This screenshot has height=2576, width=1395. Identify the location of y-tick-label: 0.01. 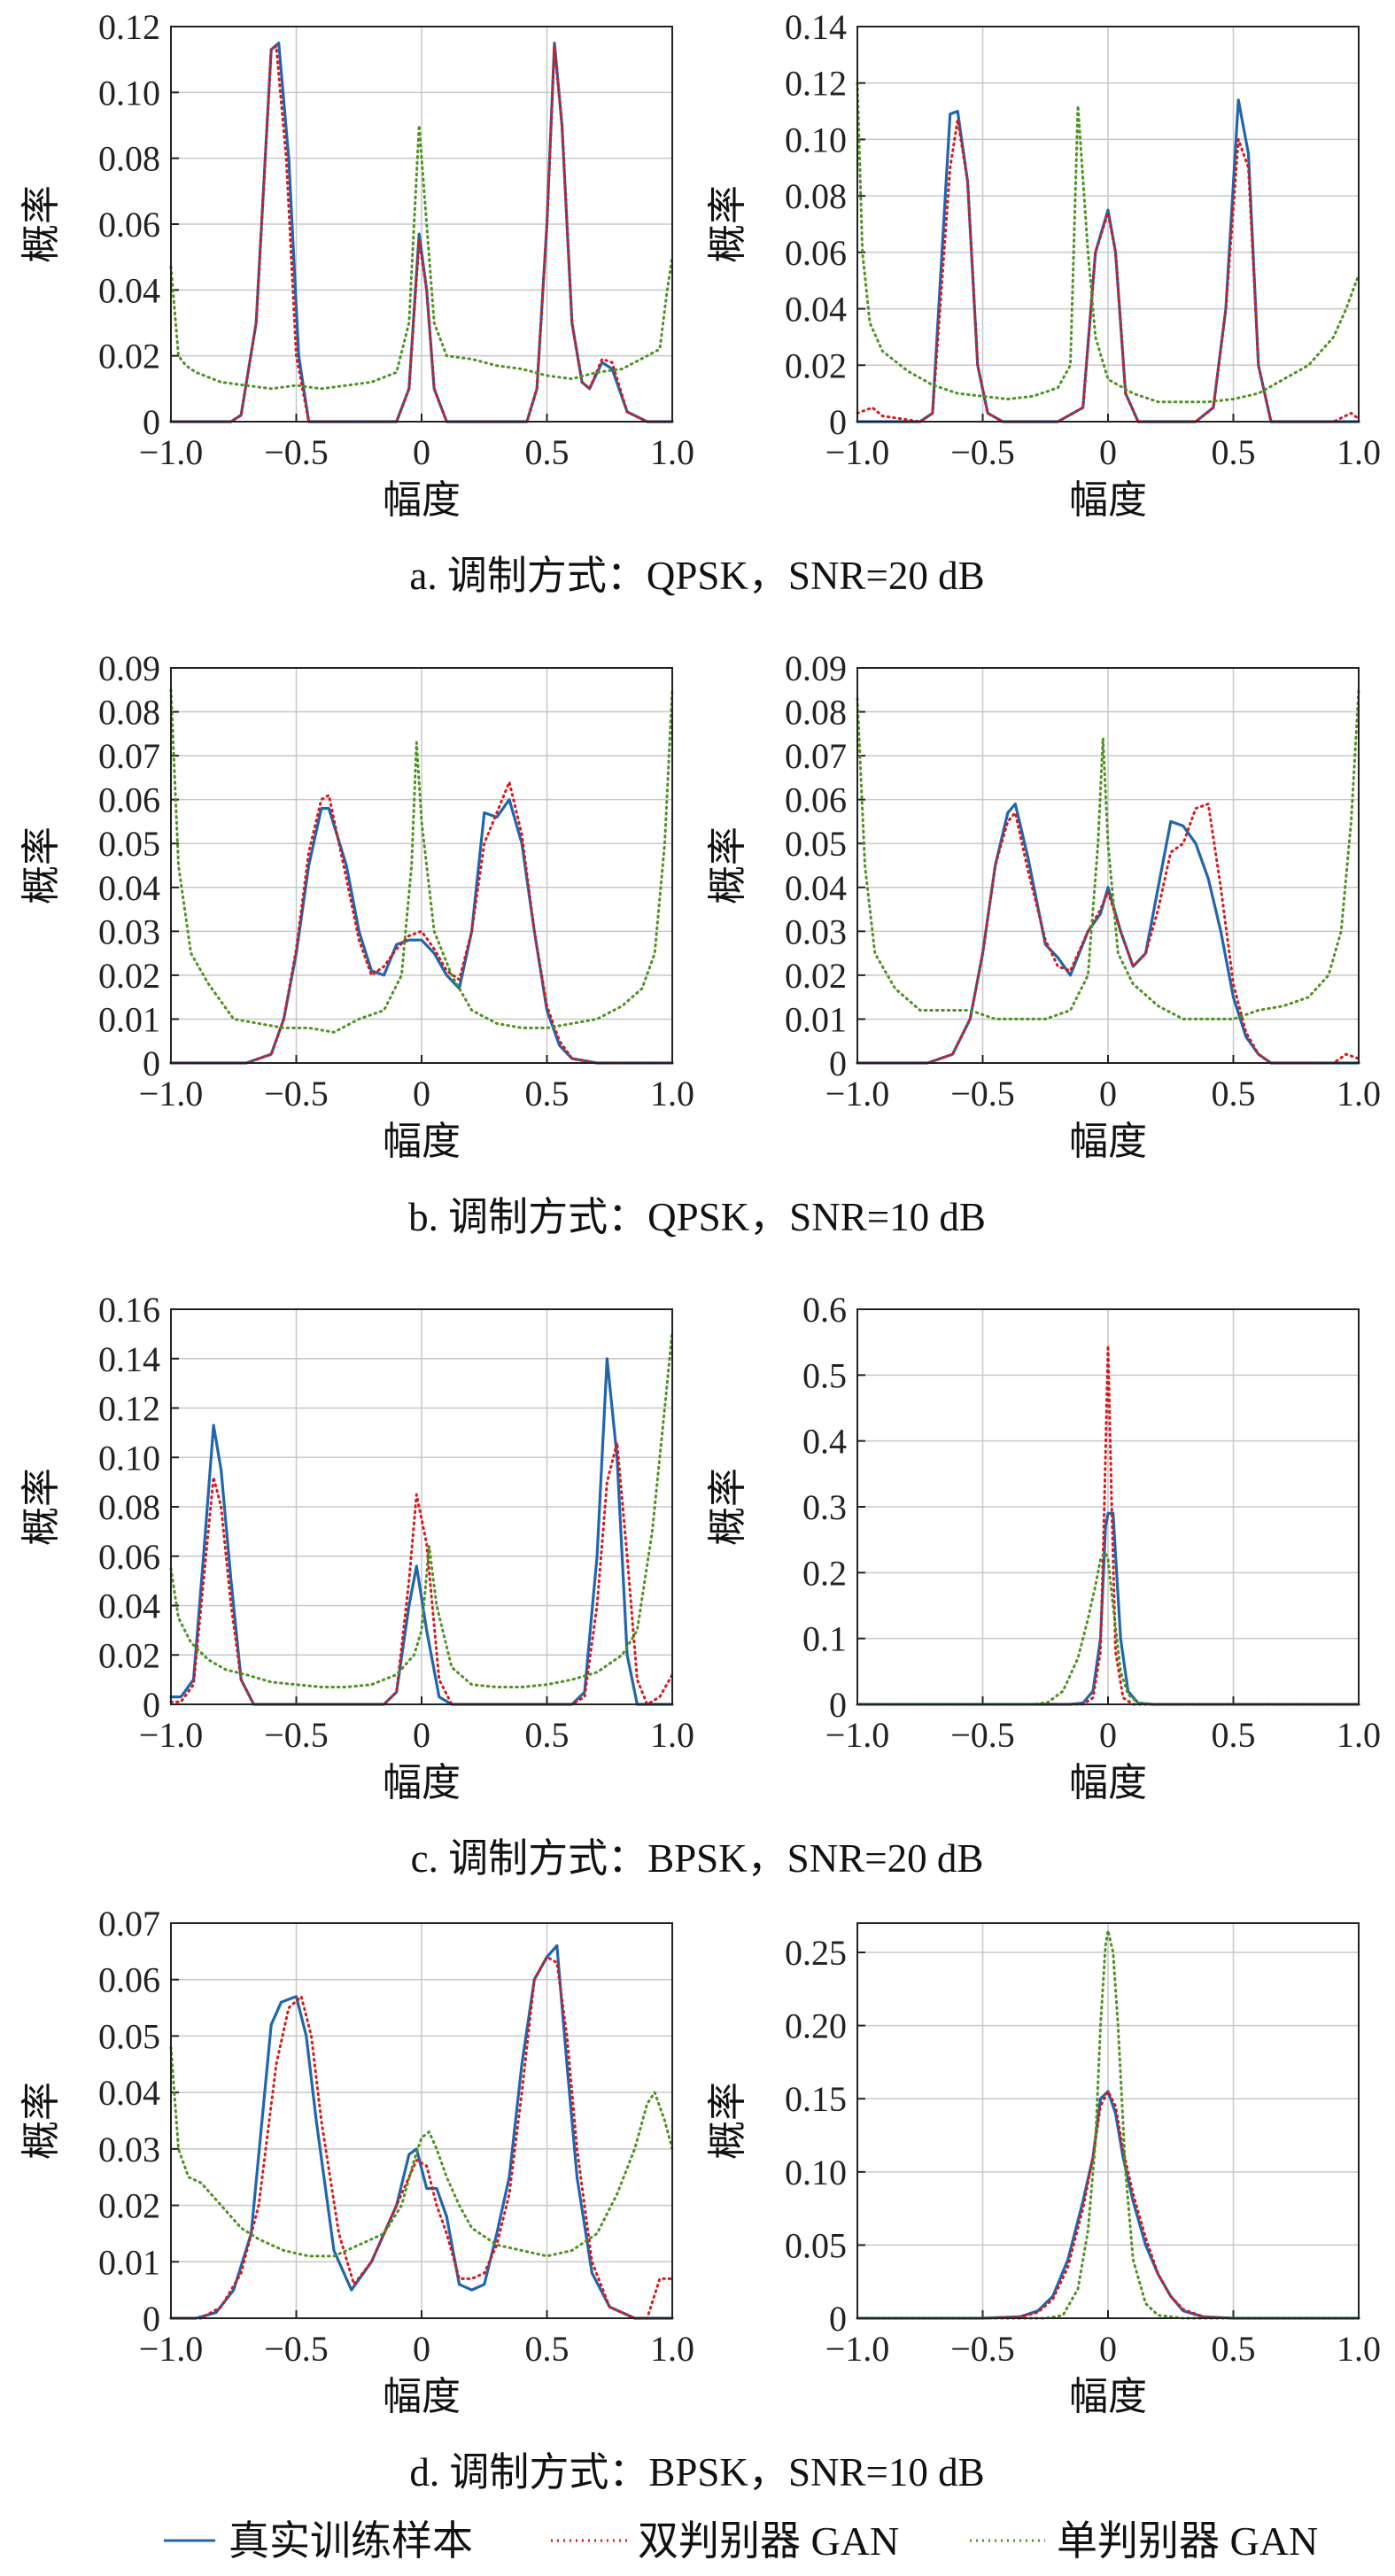
(129, 2262).